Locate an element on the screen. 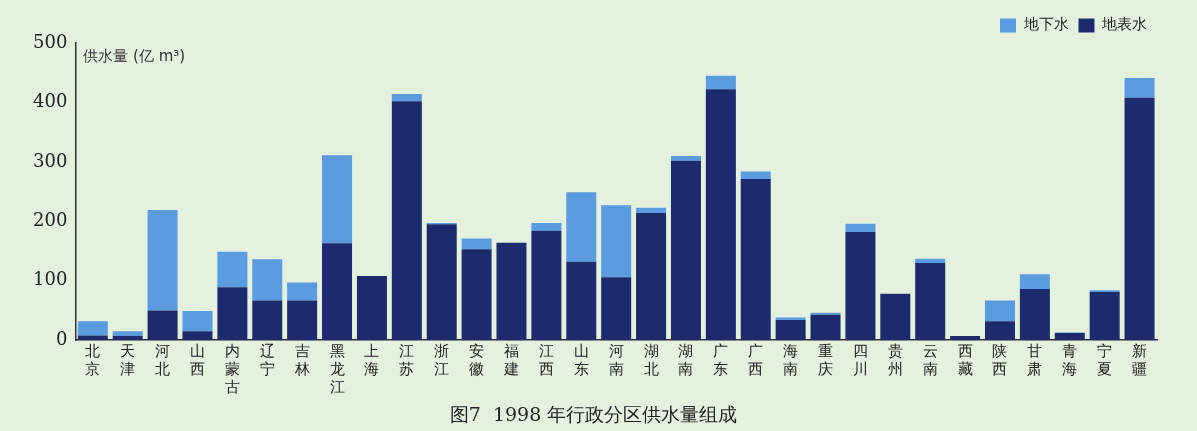 This screenshot has width=1197, height=431. x-tick-label: 青海 is located at coordinates (1070, 360).